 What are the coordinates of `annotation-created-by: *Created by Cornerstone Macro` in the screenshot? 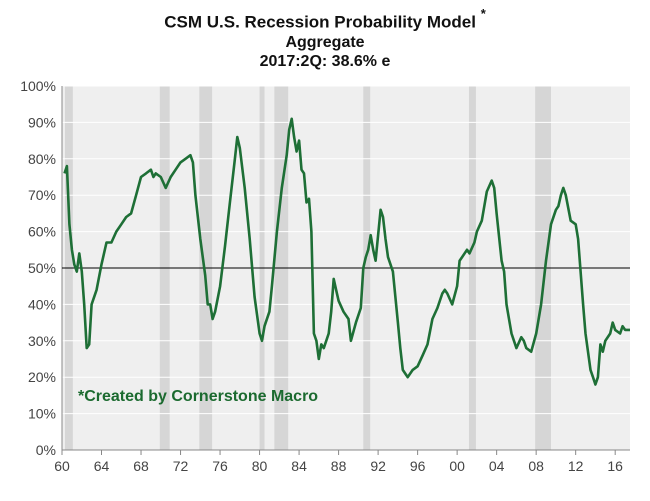 It's located at (198, 396).